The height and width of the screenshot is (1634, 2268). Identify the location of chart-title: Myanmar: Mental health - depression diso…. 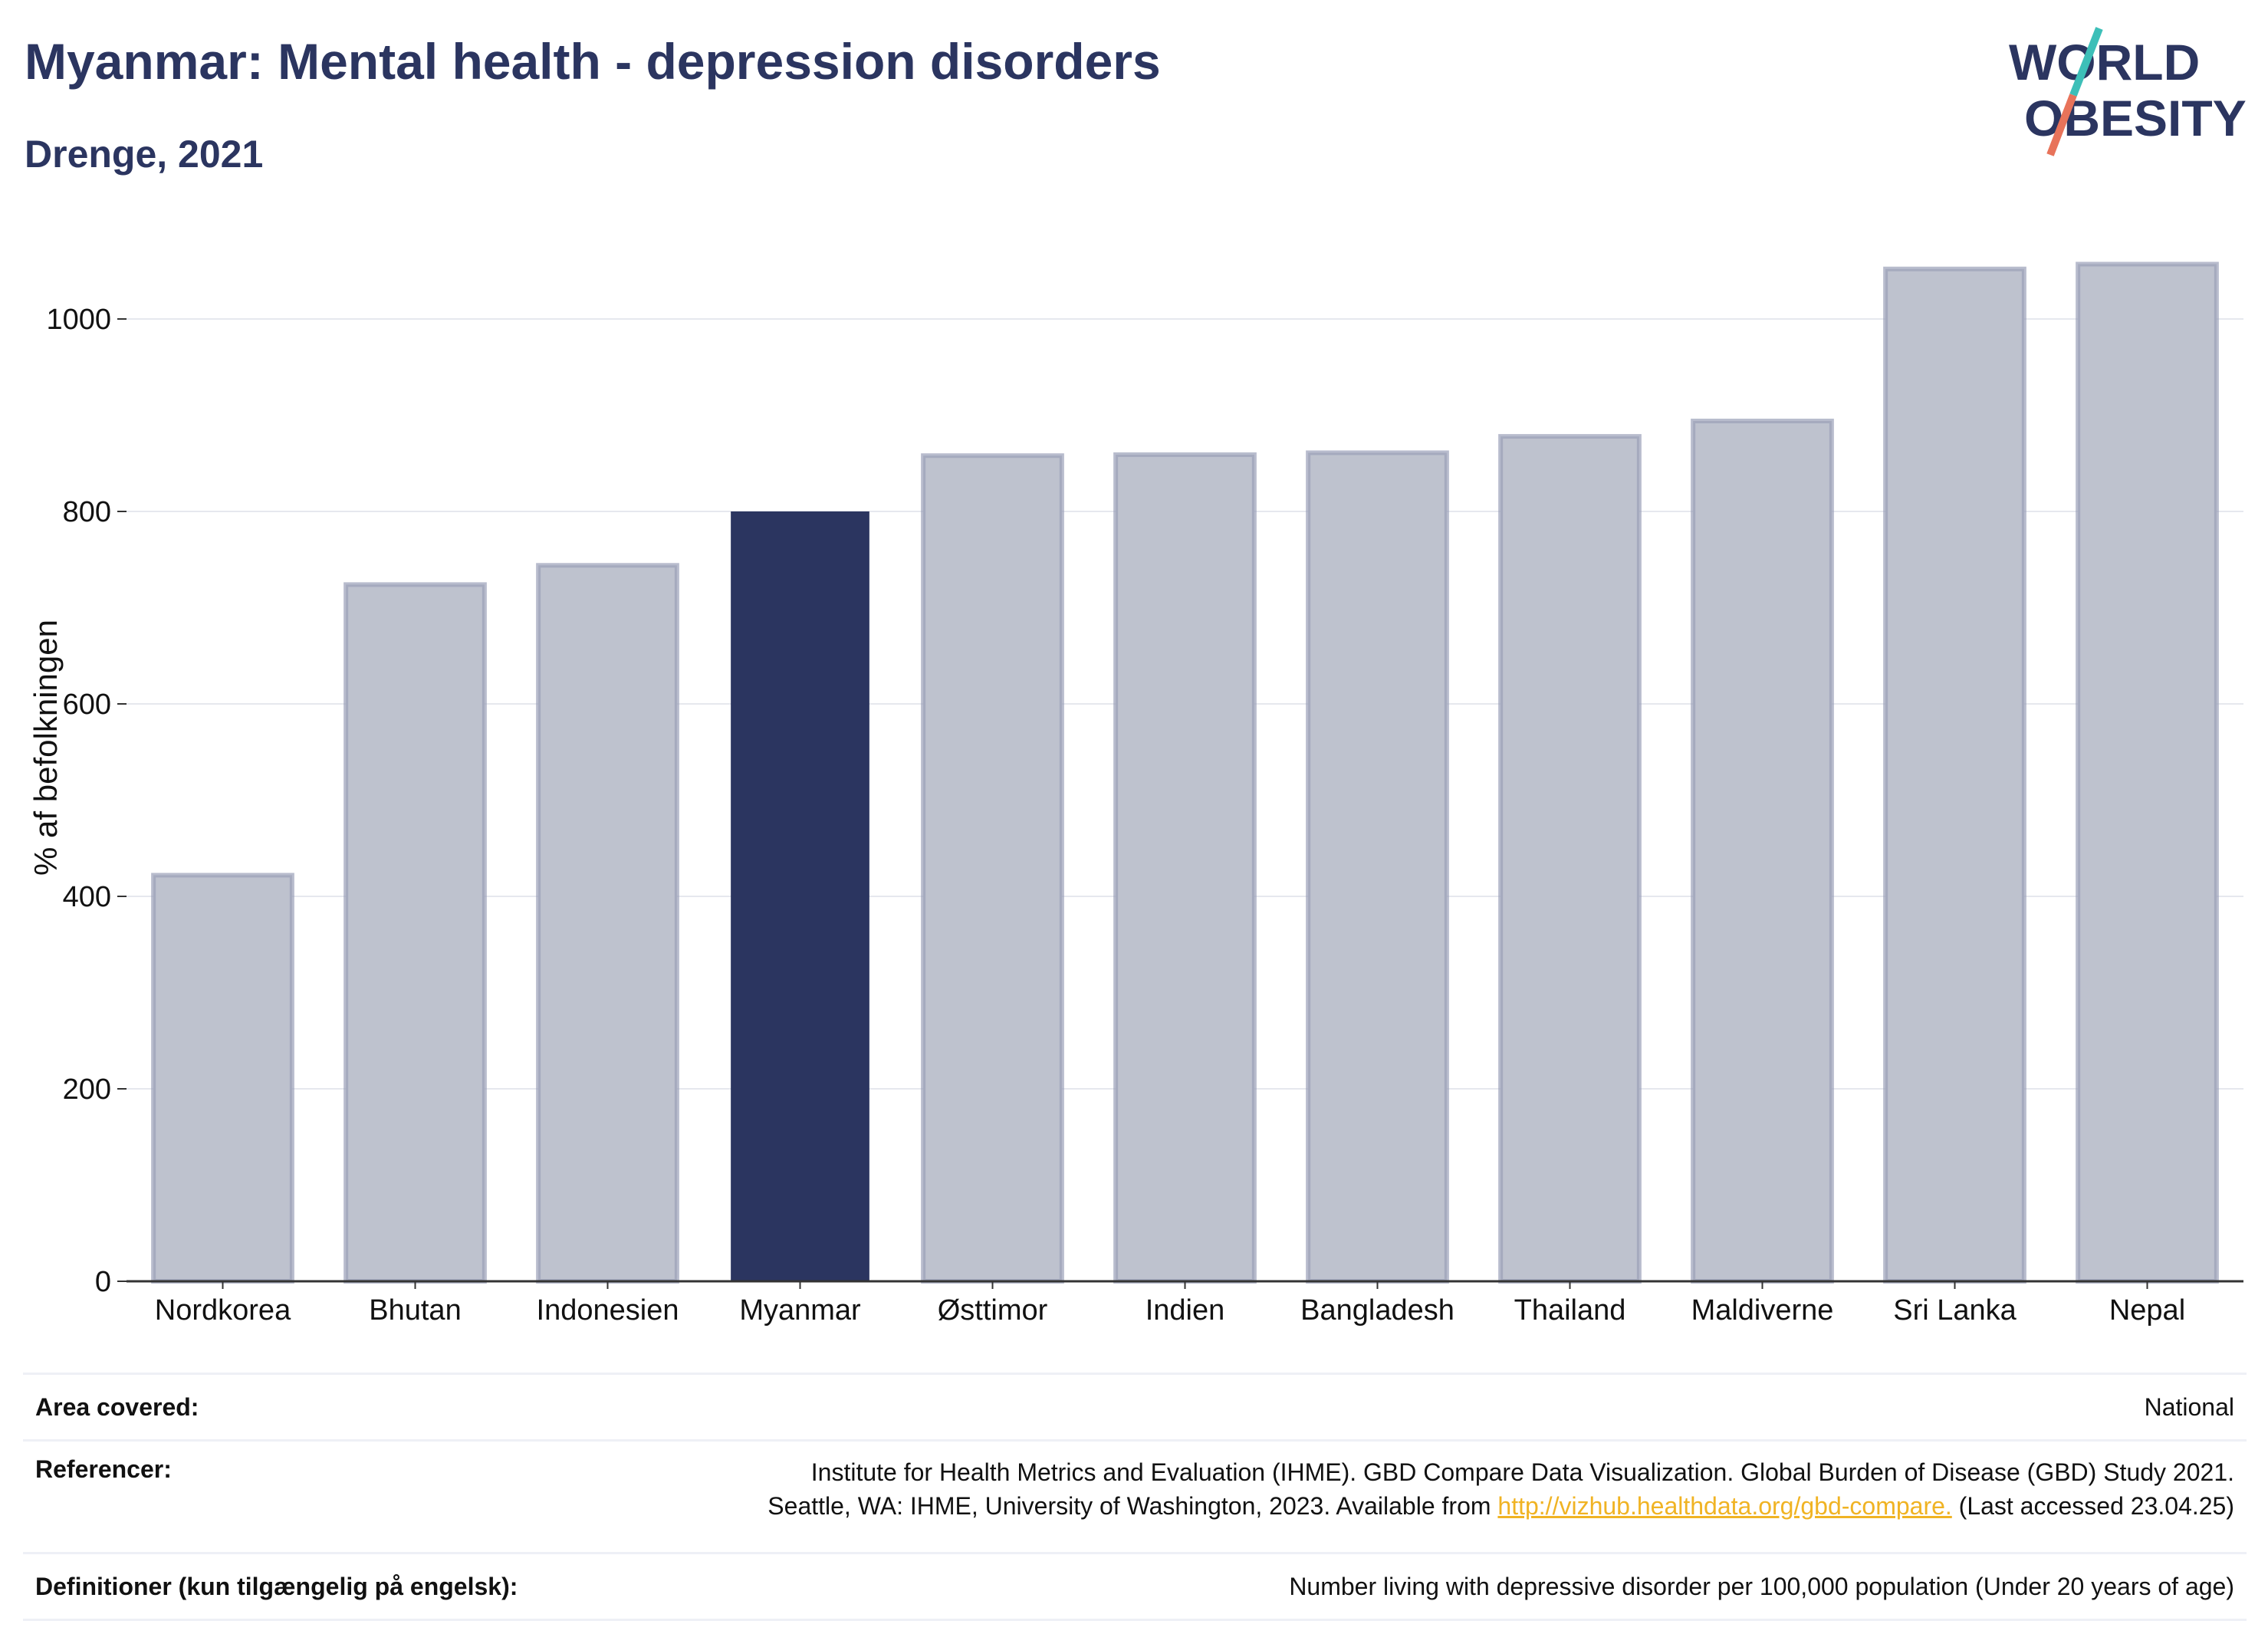
(593, 62).